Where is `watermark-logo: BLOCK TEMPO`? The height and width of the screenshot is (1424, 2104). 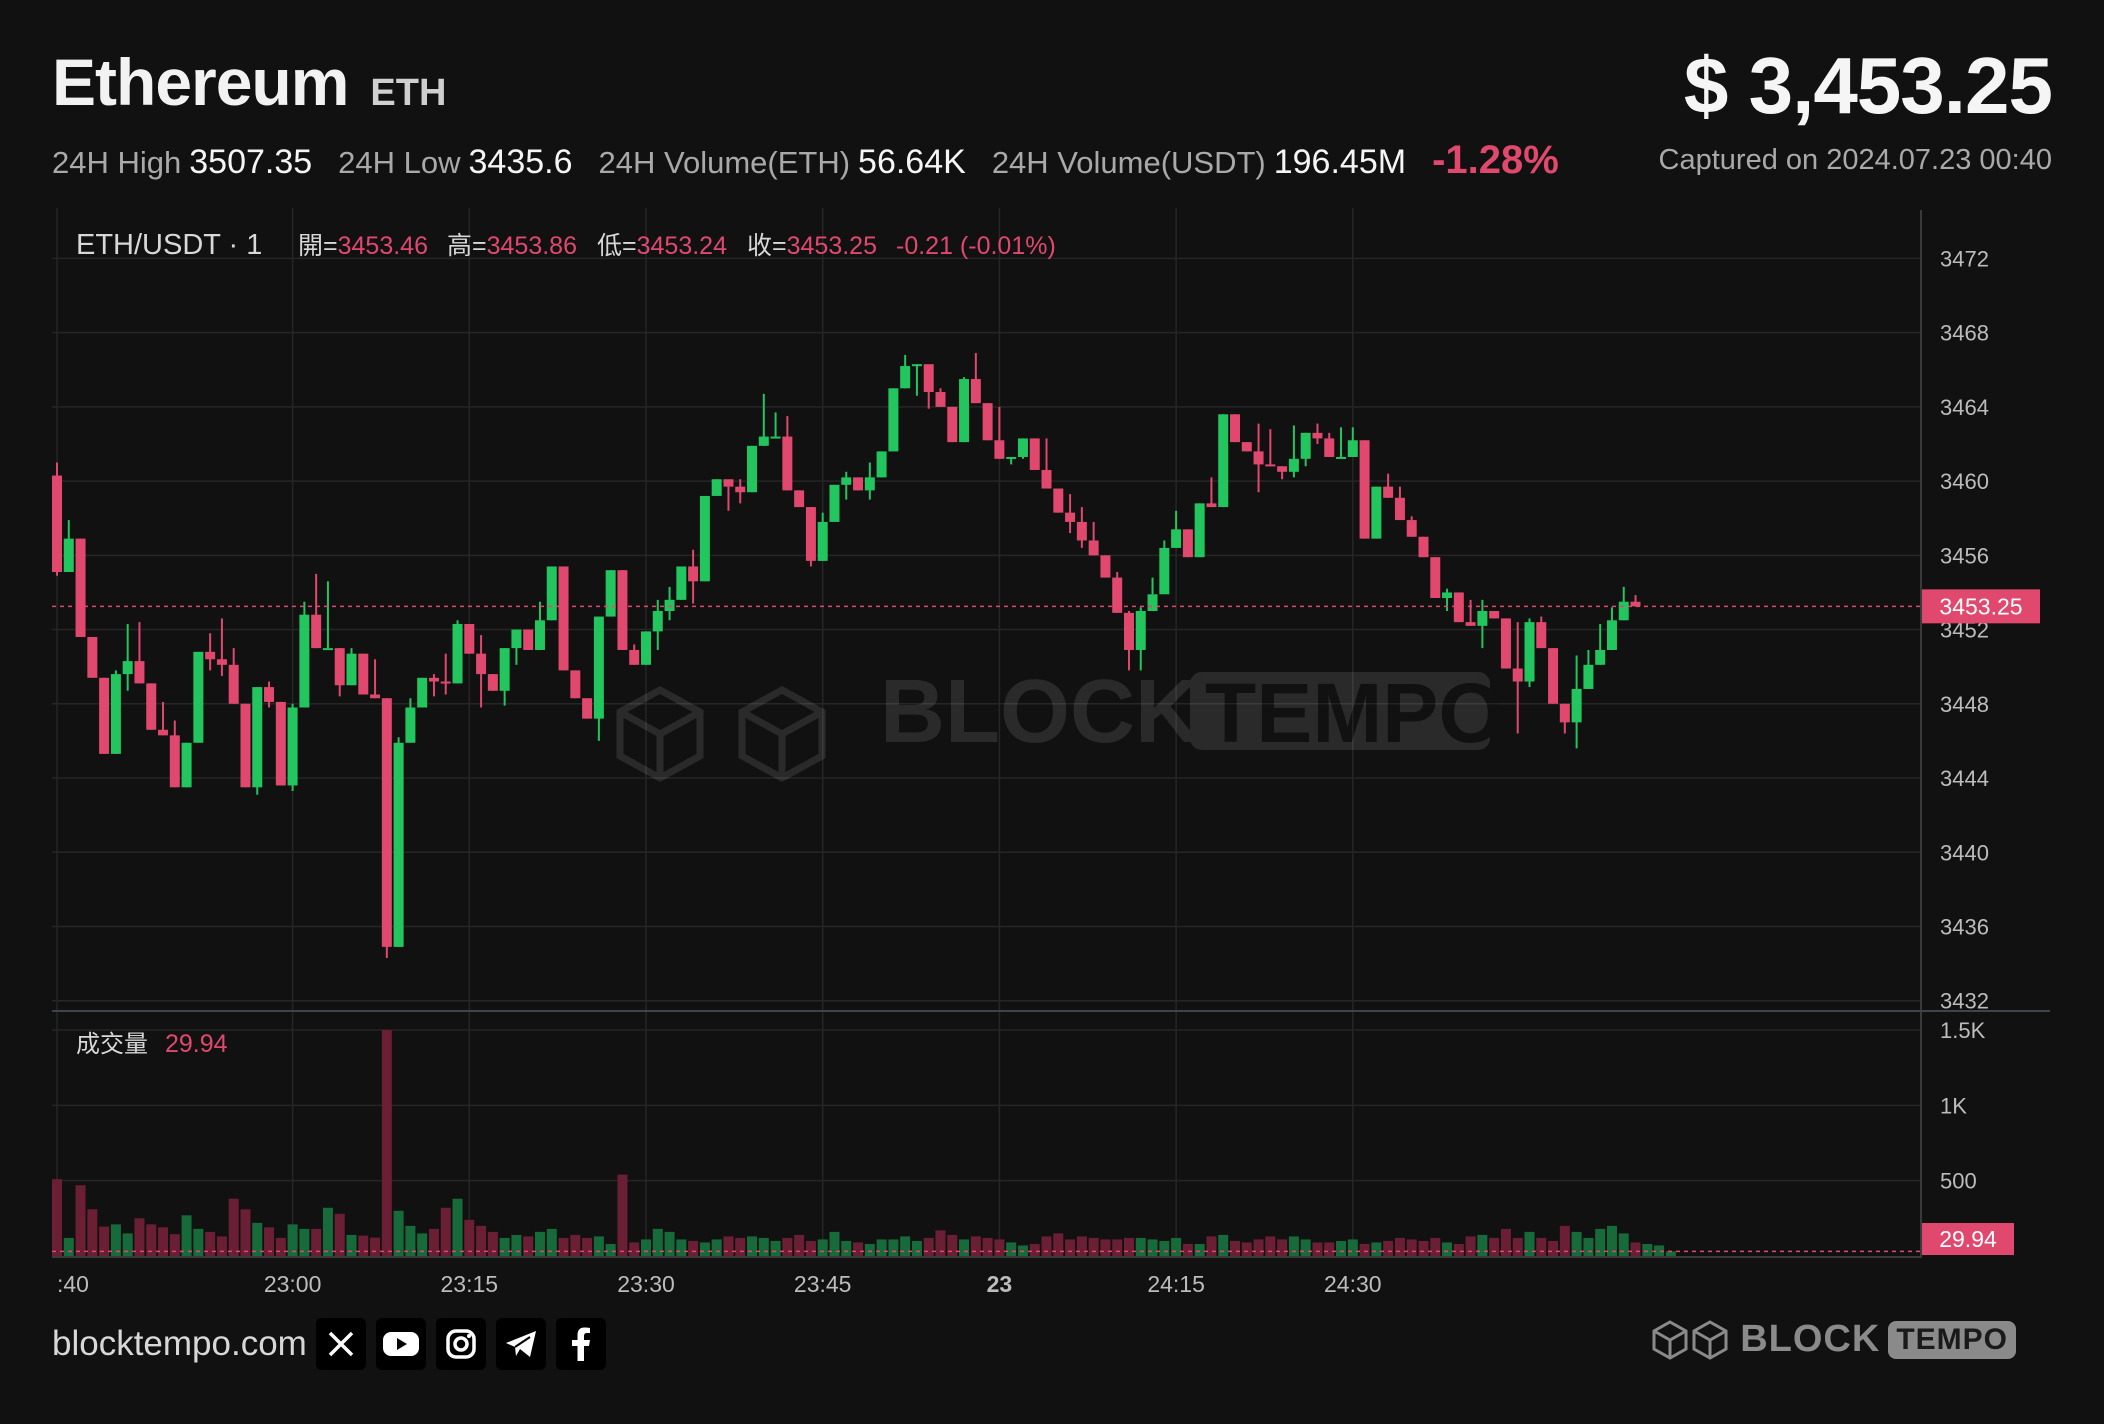 watermark-logo: BLOCK TEMPO is located at coordinates (1060, 722).